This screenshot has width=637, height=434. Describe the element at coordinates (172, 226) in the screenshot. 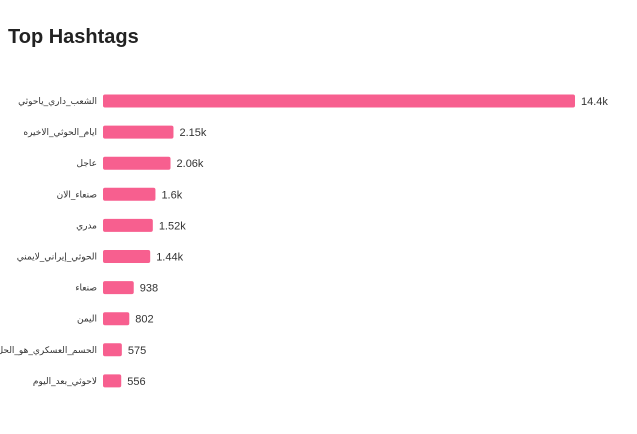

I see `value-label: 1.52k` at that location.